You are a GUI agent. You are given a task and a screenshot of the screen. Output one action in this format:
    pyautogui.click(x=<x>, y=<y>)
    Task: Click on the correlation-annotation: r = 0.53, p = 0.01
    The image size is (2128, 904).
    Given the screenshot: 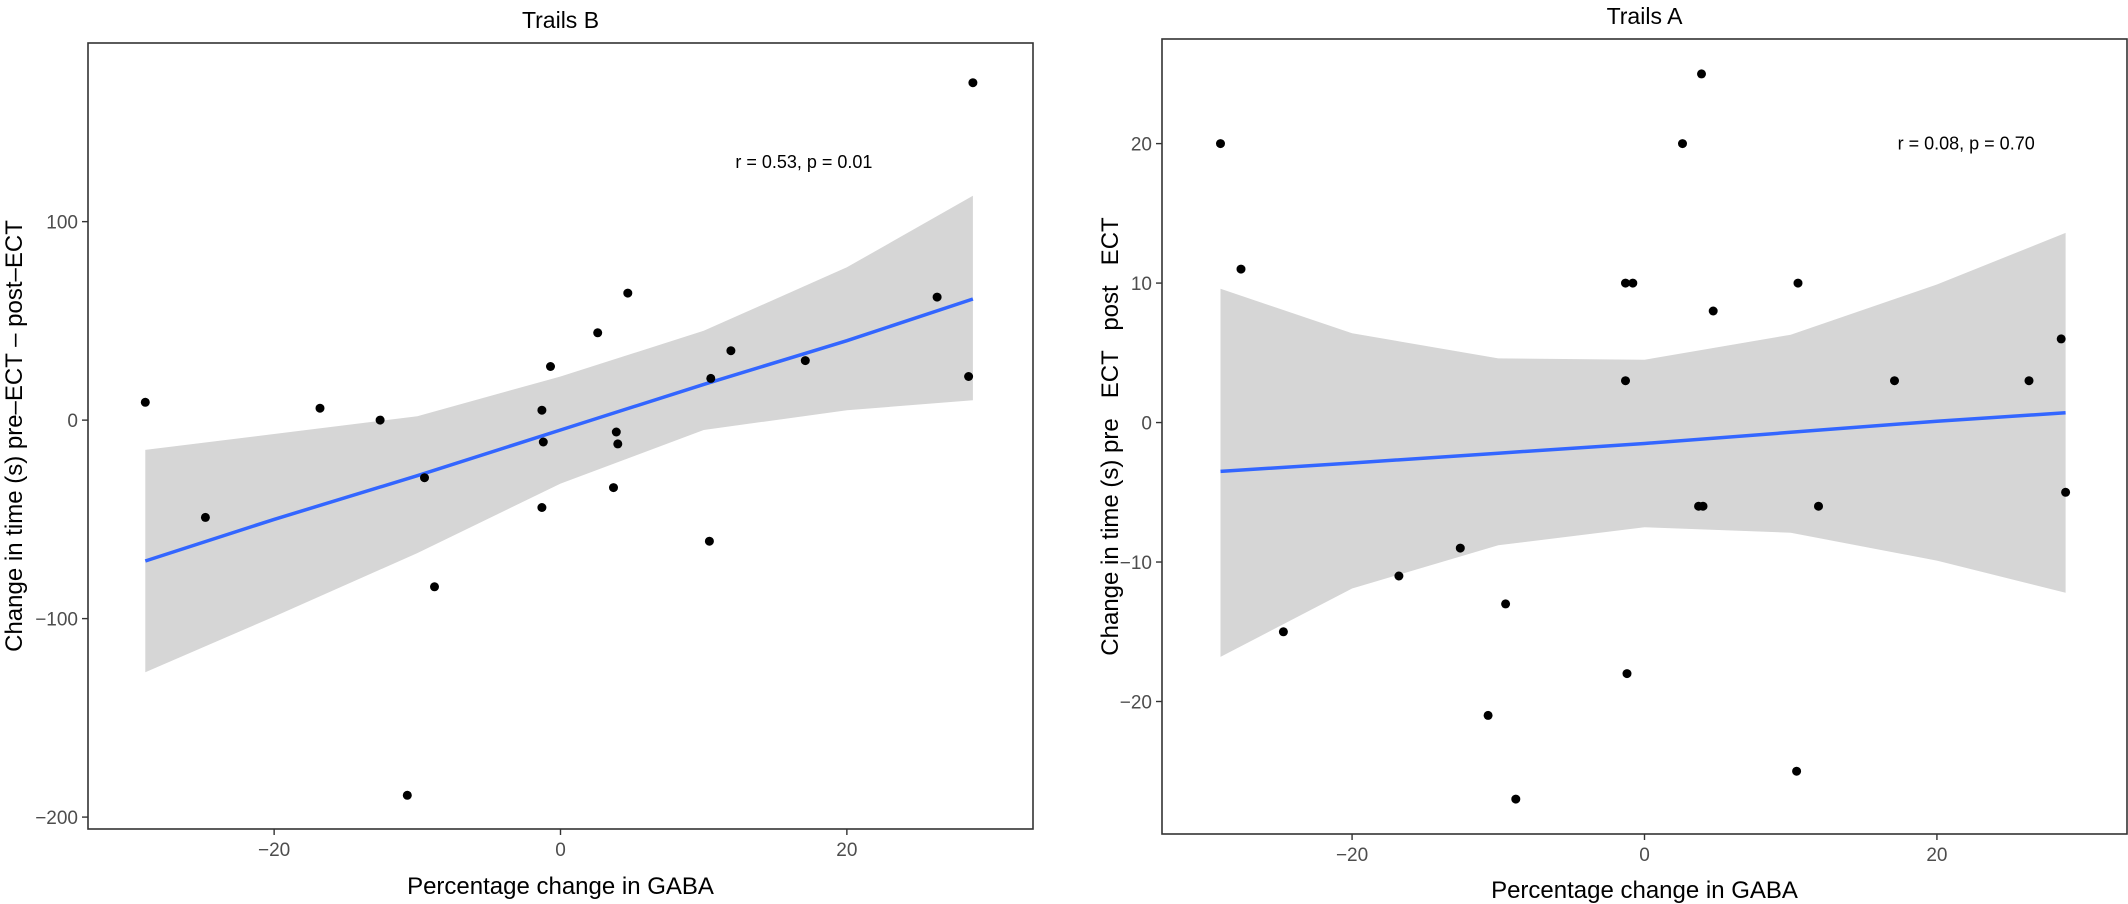 What is the action you would take?
    pyautogui.click(x=803, y=162)
    